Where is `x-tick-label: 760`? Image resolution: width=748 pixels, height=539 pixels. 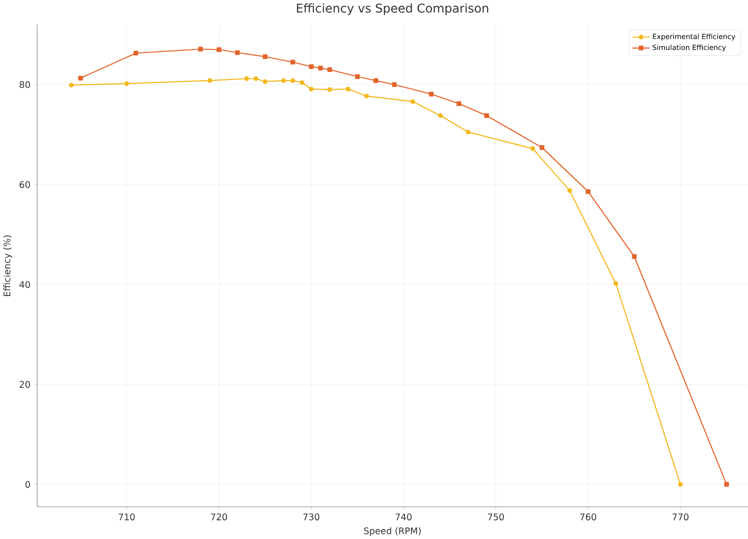
x-tick-label: 760 is located at coordinates (588, 516).